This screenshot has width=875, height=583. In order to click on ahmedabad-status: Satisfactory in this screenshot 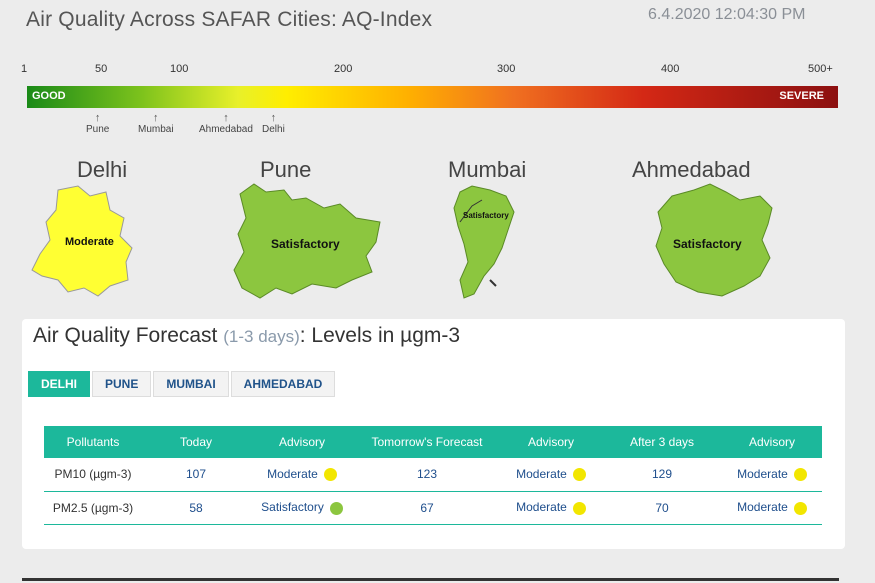, I will do `click(707, 244)`.